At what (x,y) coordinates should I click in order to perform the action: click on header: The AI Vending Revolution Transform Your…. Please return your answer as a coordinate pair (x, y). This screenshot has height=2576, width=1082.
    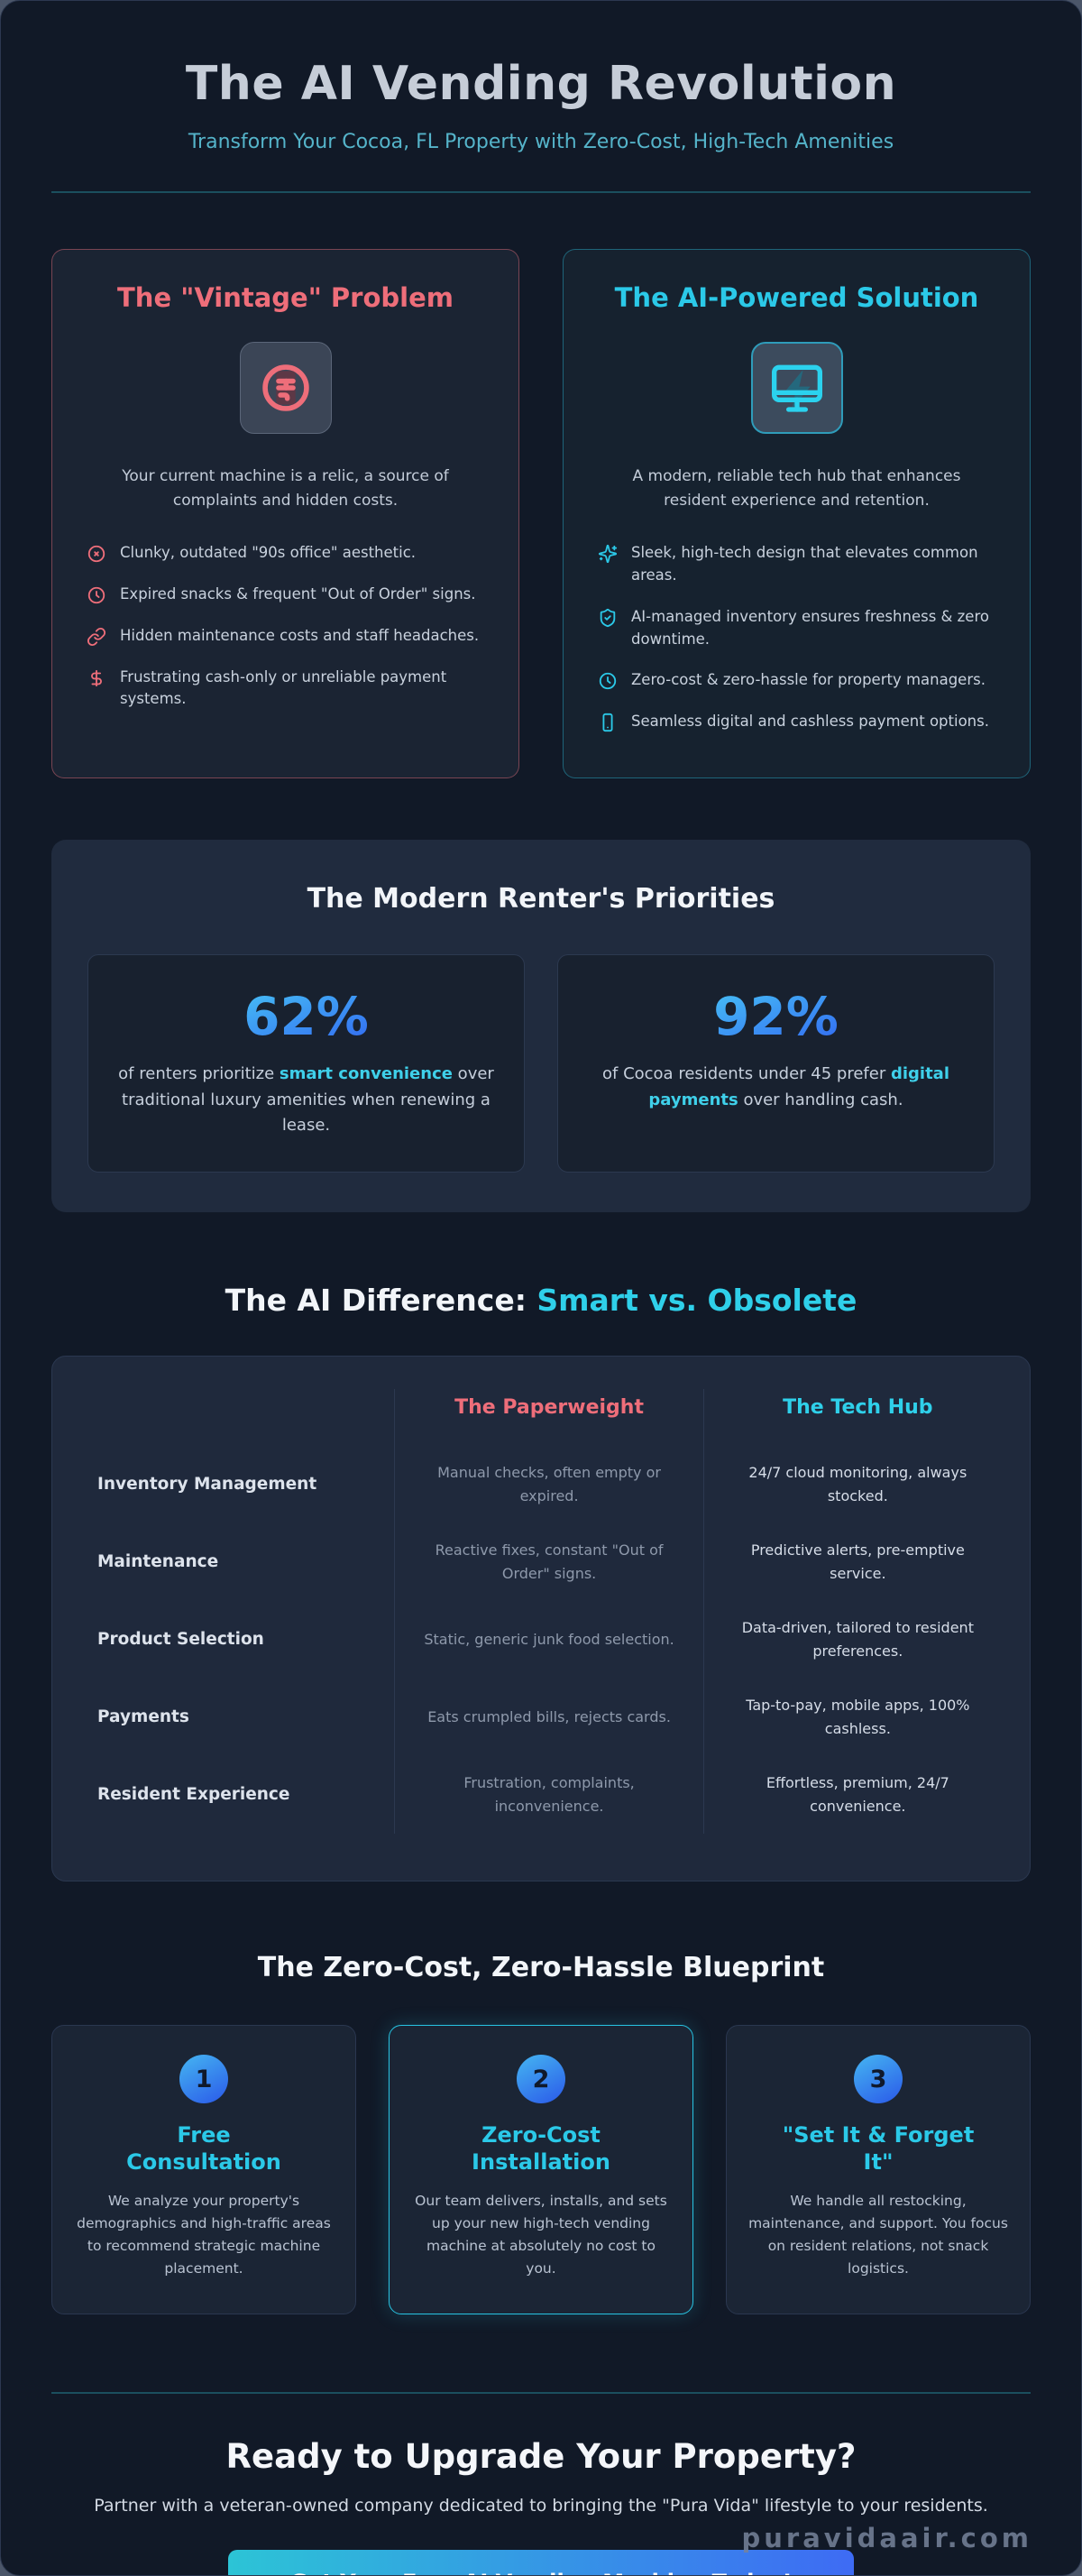
    Looking at the image, I should click on (541, 77).